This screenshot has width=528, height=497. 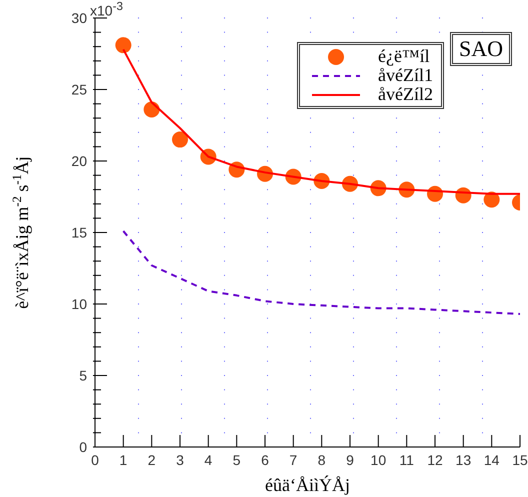 What do you see at coordinates (152, 460) in the screenshot?
I see `x-tick-label: 2` at bounding box center [152, 460].